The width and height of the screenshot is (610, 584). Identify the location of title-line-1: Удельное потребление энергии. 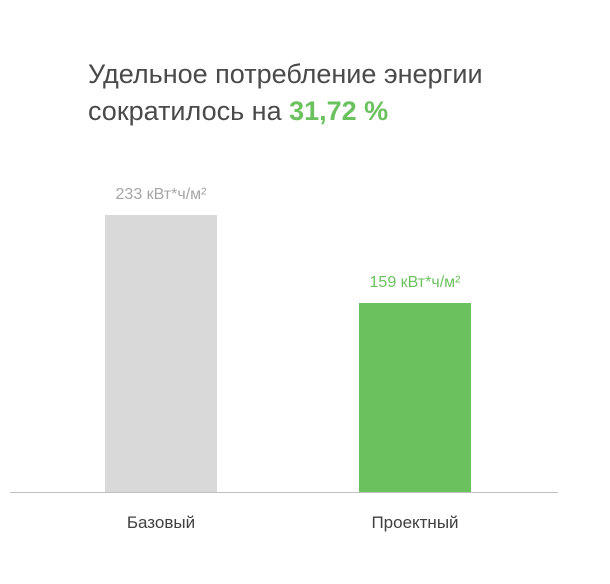
(285, 74).